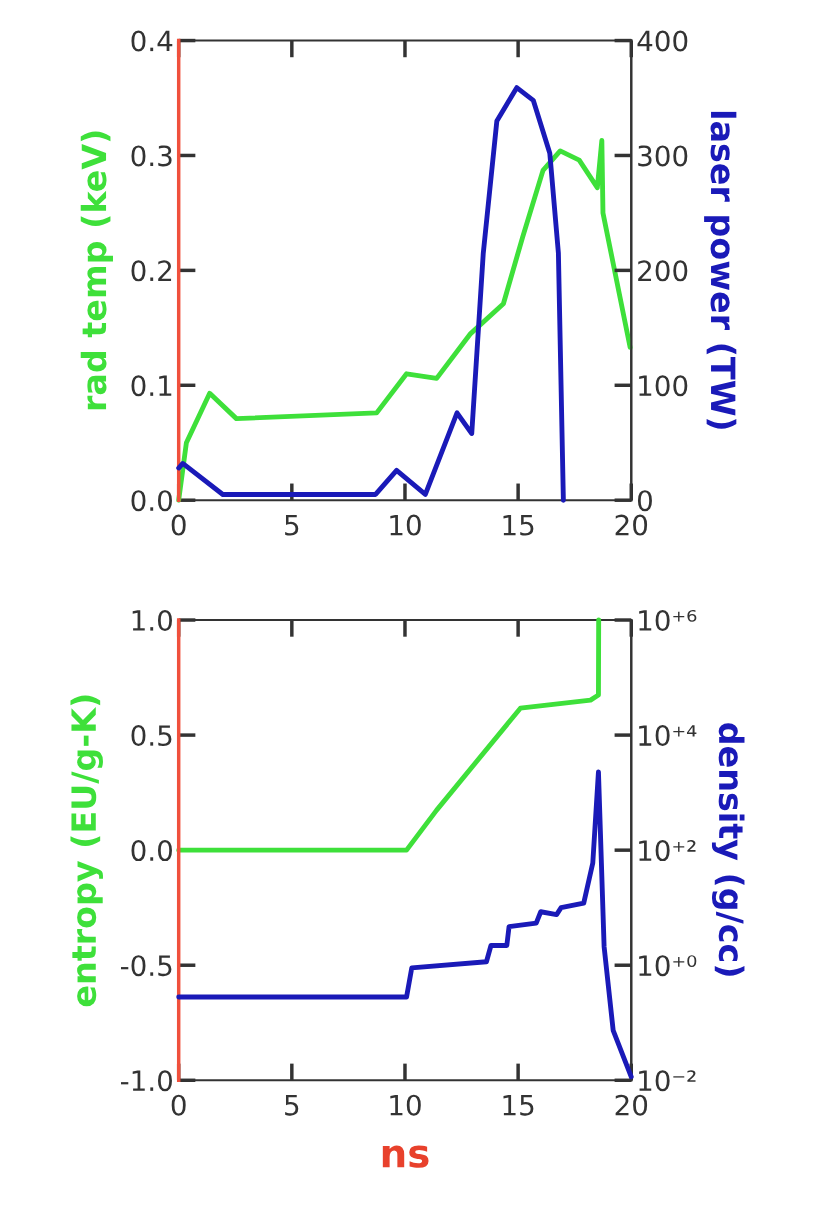 The image size is (835, 1229). What do you see at coordinates (389, 735) in the screenshot?
I see `line-series` at bounding box center [389, 735].